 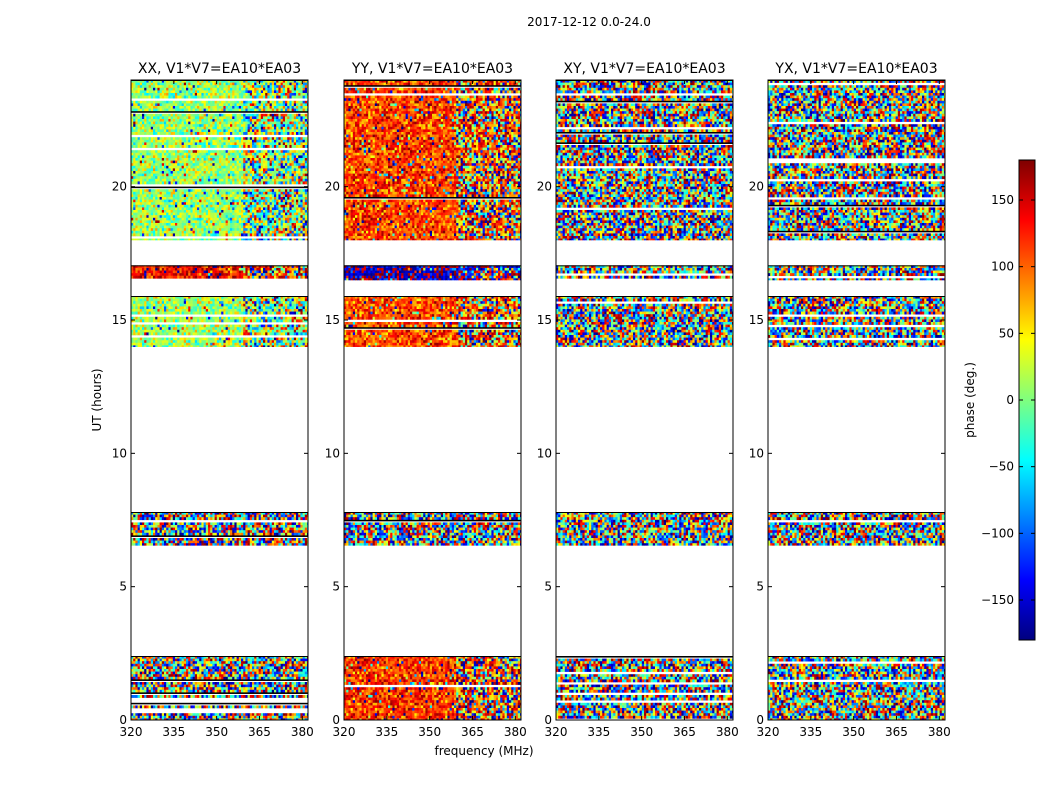 I want to click on colorbar-tick-label: −100, so click(x=997, y=533).